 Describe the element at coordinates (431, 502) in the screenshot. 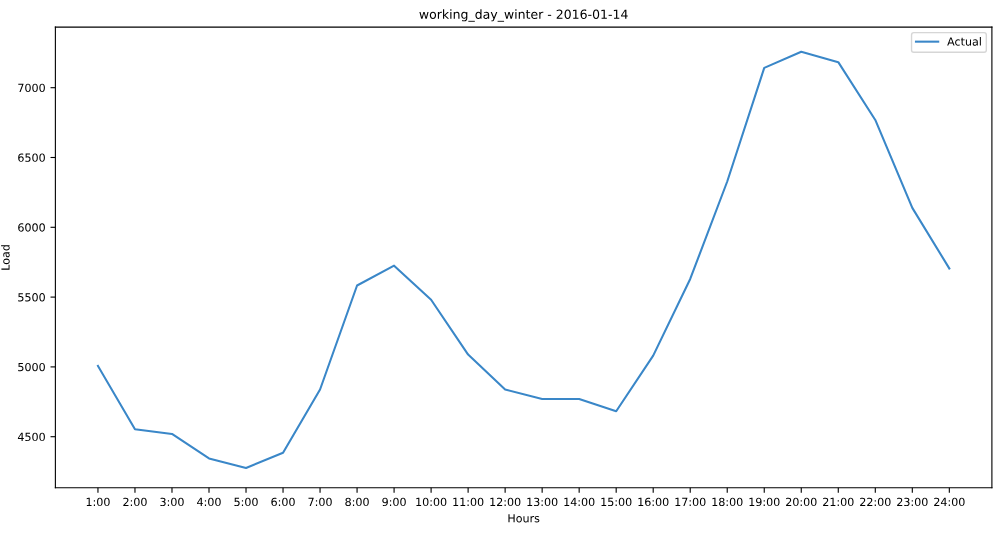

I see `x-tick-label: 10:00` at that location.